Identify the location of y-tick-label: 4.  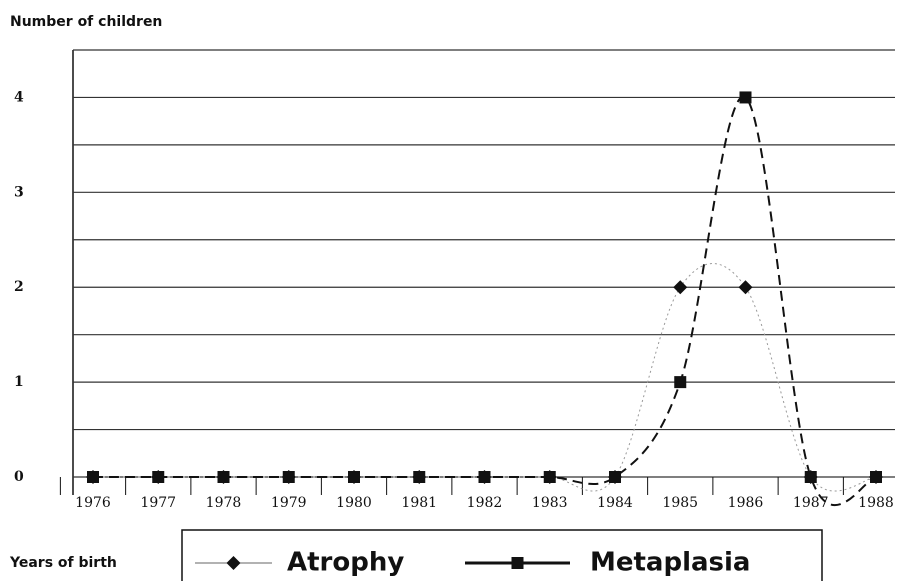
(19, 97).